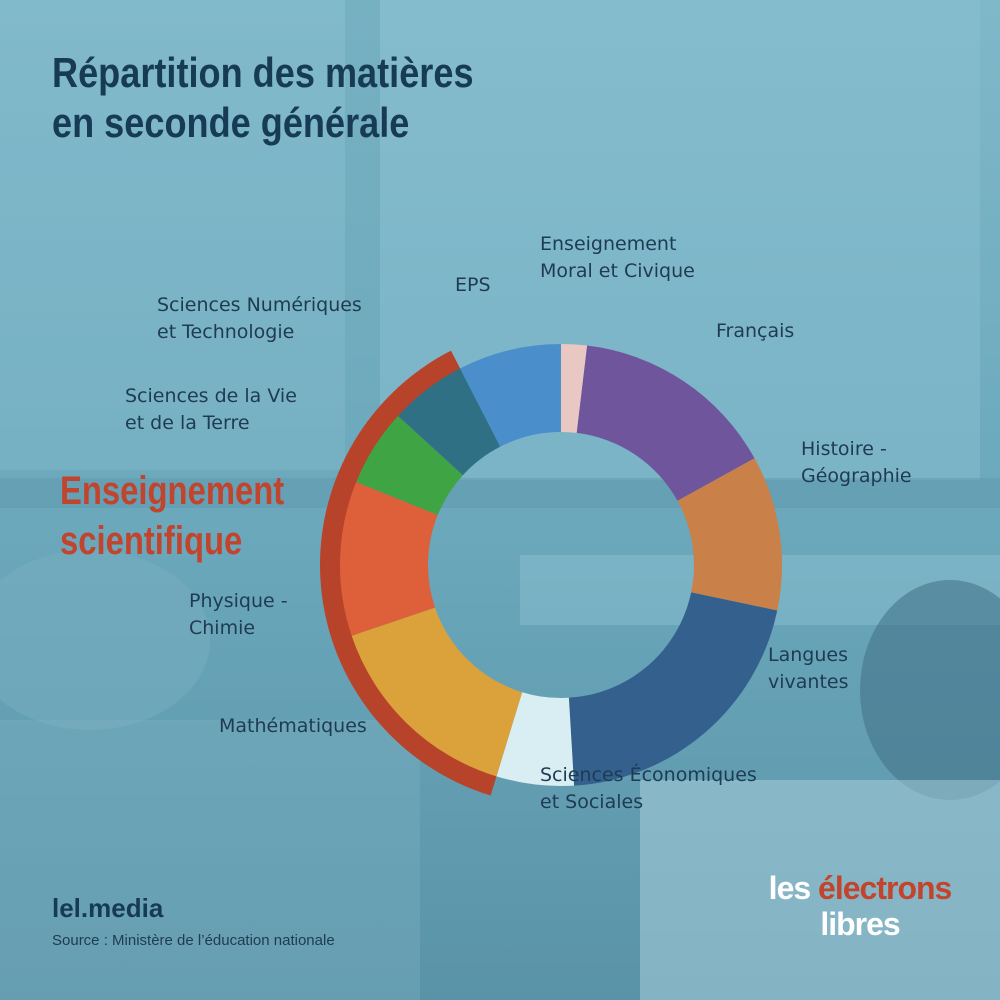  Describe the element at coordinates (510, 395) in the screenshot. I see `slice-eps` at that location.